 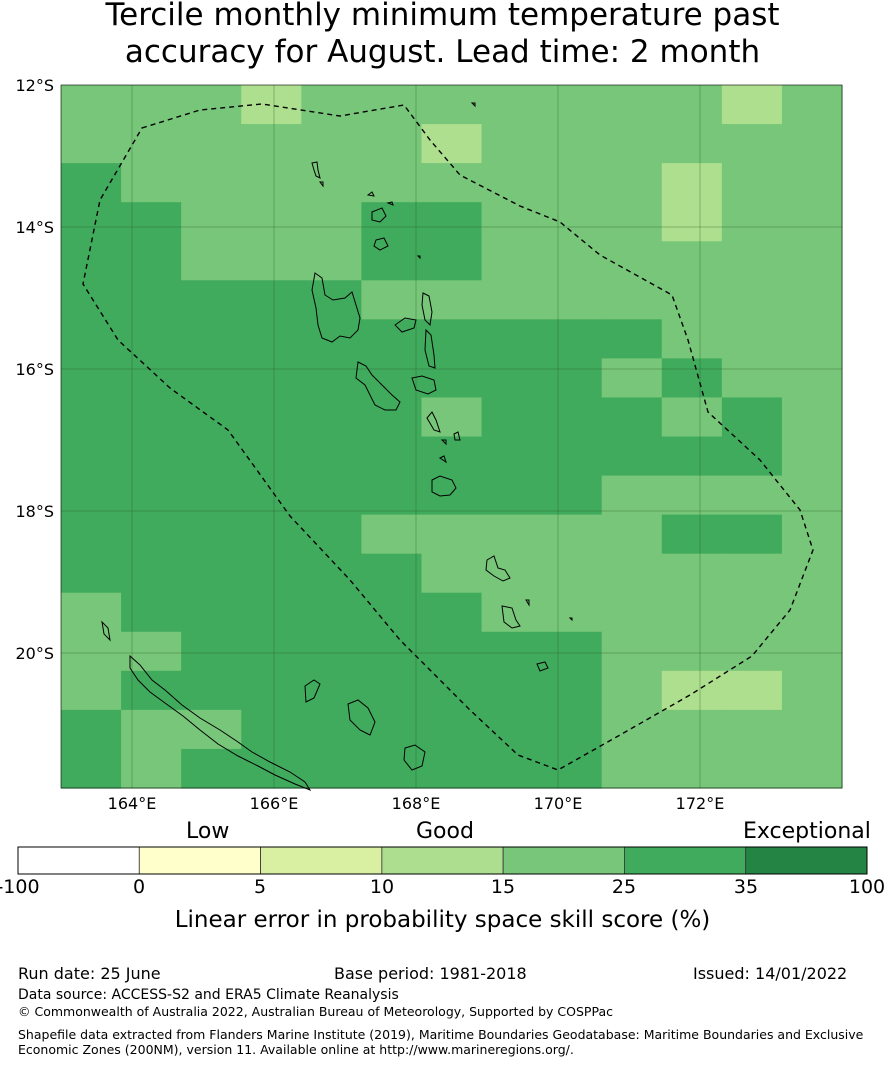 What do you see at coordinates (208, 831) in the screenshot?
I see `colorbar-word-low: Low` at bounding box center [208, 831].